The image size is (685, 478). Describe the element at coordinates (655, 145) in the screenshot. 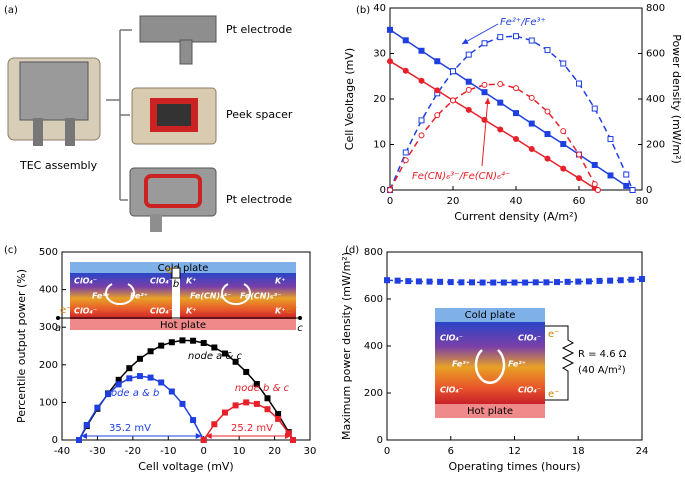

I see `y2-tick-label: 200` at that location.